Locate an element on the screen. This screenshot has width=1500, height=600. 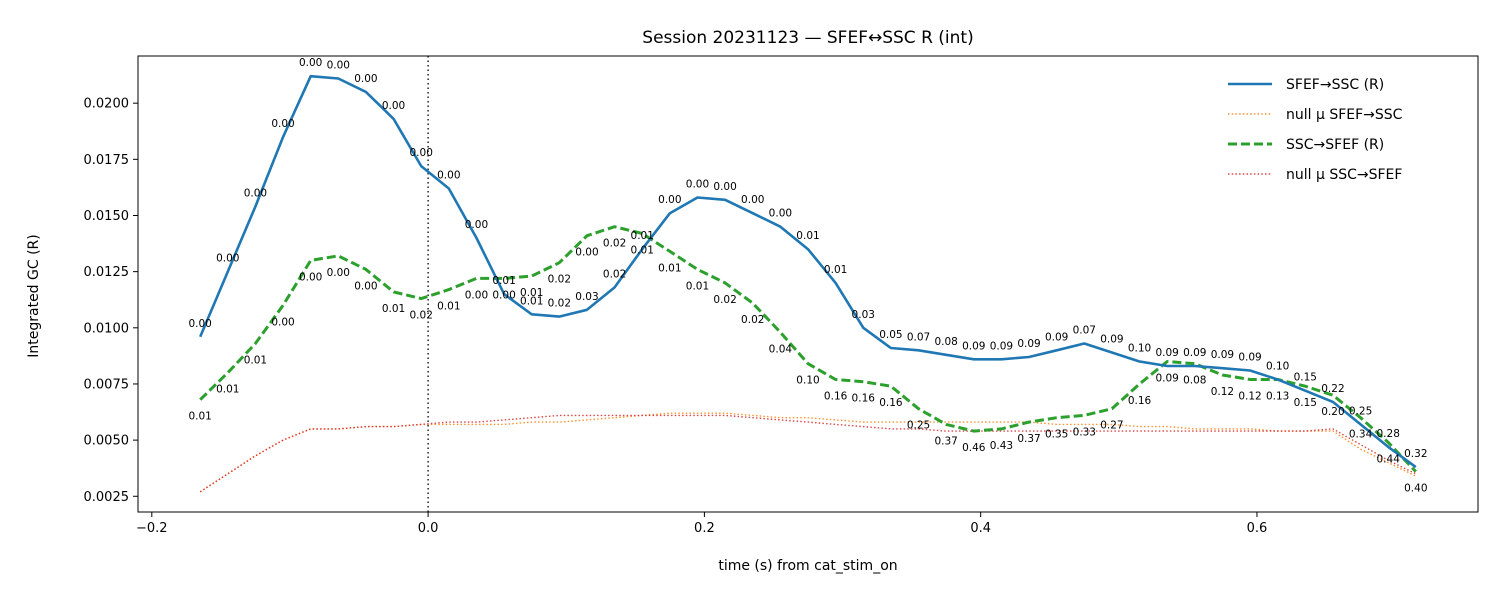
pvalue-label-ssc-sfef: 0.20 is located at coordinates (1332, 412).